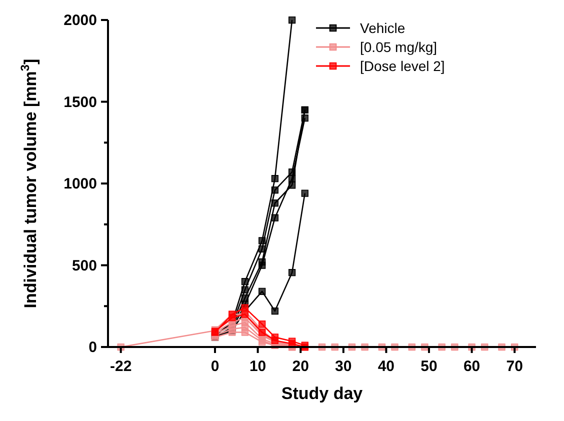  Describe the element at coordinates (322, 393) in the screenshot. I see `x-axis-title: Study day` at that location.